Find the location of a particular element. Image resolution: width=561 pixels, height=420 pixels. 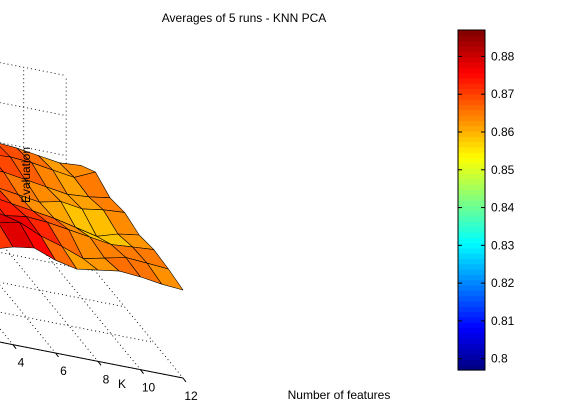

colorbar-tick-label: 0.82 is located at coordinates (503, 283).